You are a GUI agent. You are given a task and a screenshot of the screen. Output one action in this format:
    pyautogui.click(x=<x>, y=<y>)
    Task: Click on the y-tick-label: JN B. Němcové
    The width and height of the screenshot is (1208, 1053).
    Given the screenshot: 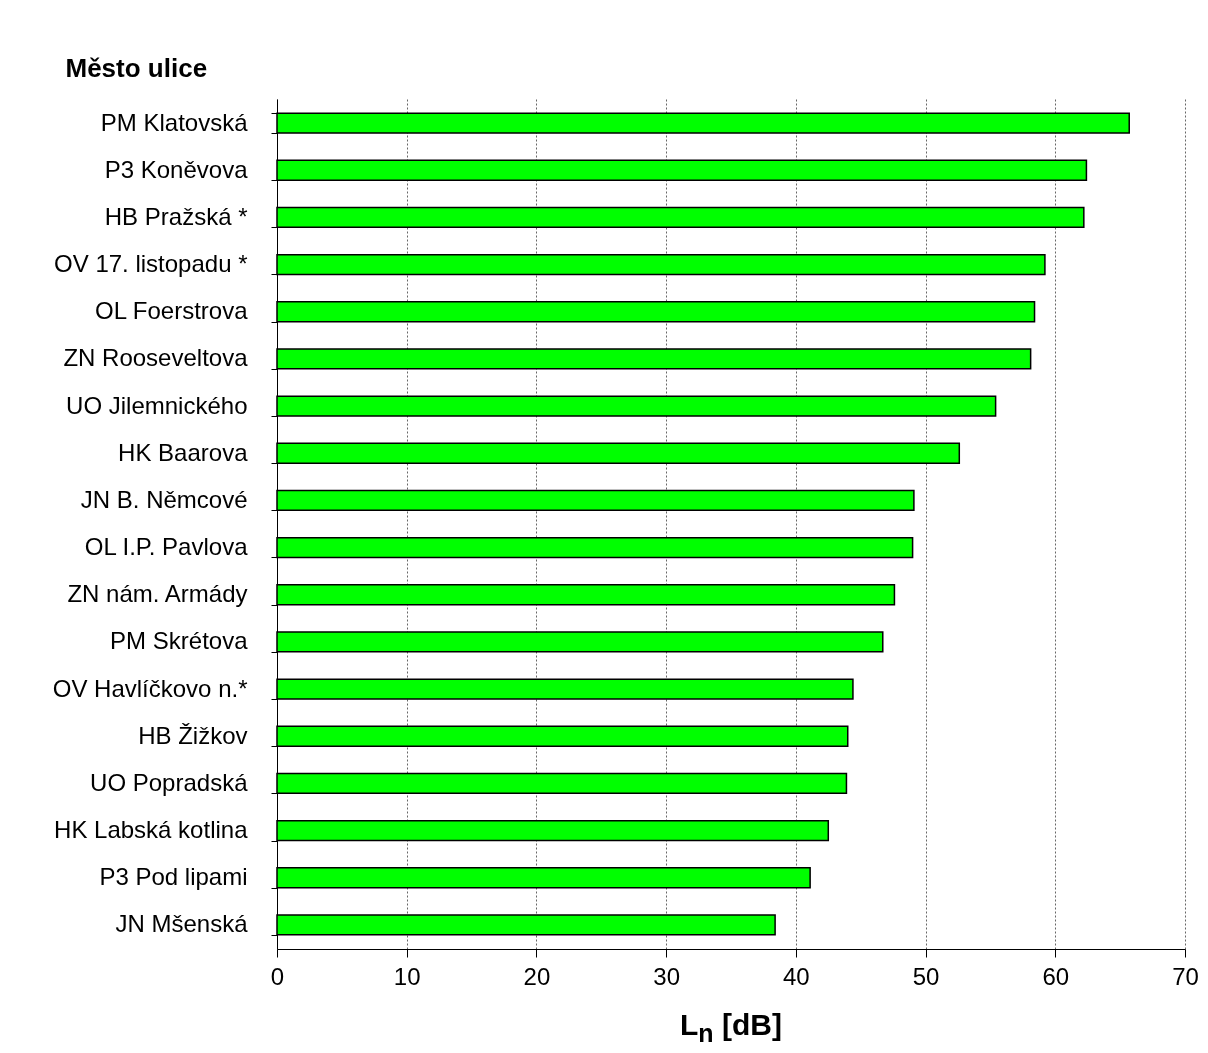 What is the action you would take?
    pyautogui.click(x=164, y=499)
    